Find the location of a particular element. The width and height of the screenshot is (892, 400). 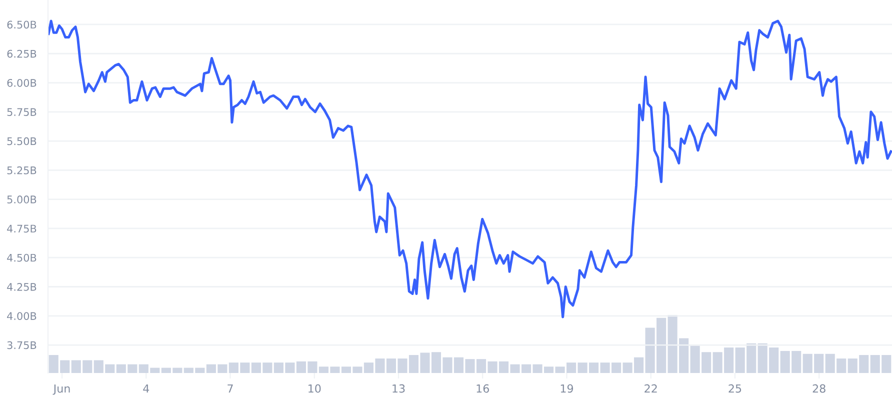

x-tick-label: Jun is located at coordinates (61, 389).